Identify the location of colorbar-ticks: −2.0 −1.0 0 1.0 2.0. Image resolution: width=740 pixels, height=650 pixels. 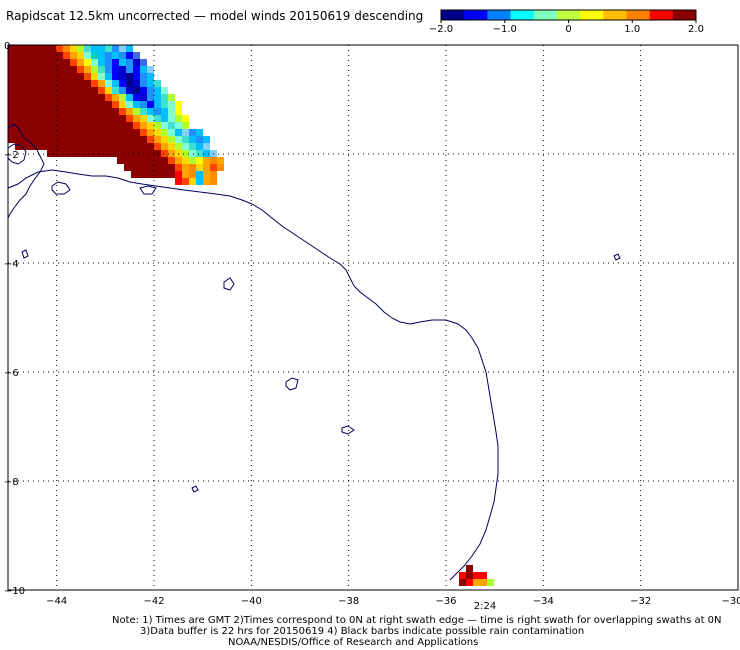
(566, 27).